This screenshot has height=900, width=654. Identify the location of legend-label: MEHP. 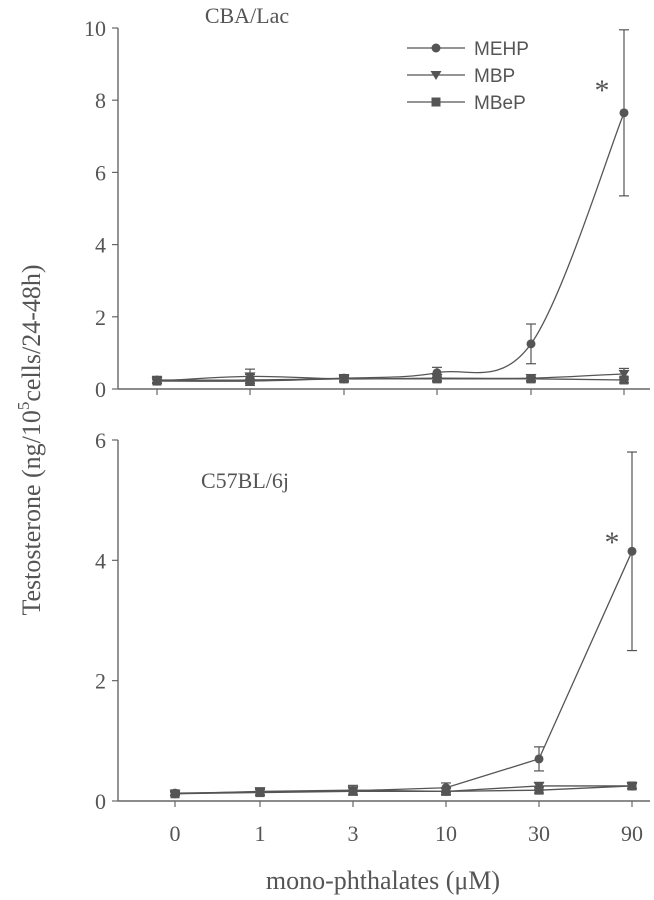
(501, 49).